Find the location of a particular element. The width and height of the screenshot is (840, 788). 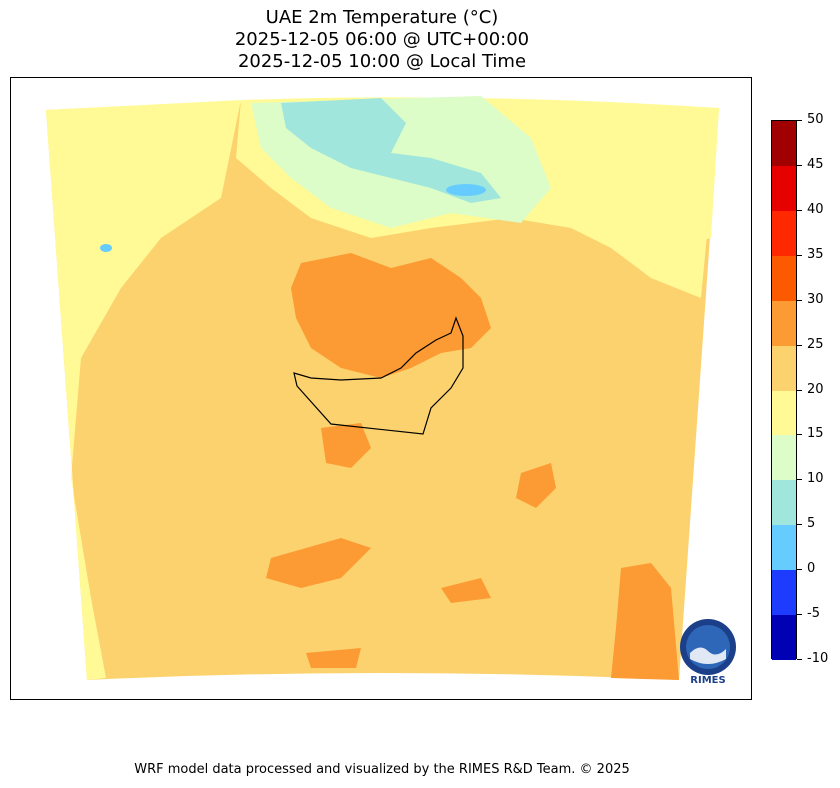

colorbar-tick-label: 0 is located at coordinates (811, 568).